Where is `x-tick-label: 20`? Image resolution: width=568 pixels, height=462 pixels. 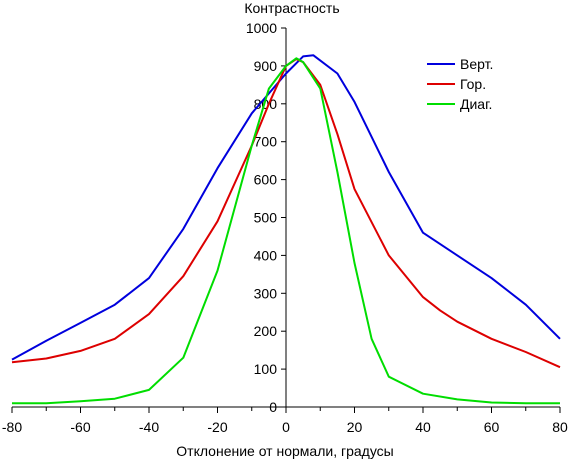
x-tick-label: 20 is located at coordinates (355, 427).